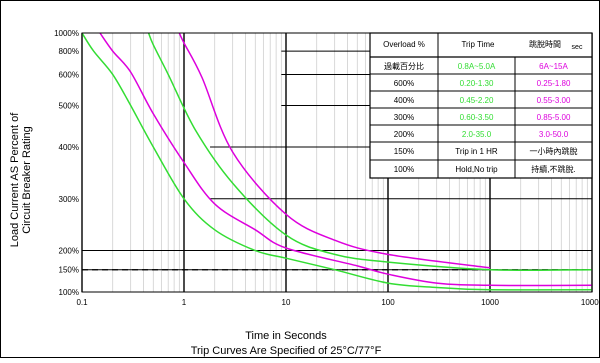  What do you see at coordinates (477, 66) in the screenshot?
I see `table-subheader-green: 0.8A~5.0A` at bounding box center [477, 66].